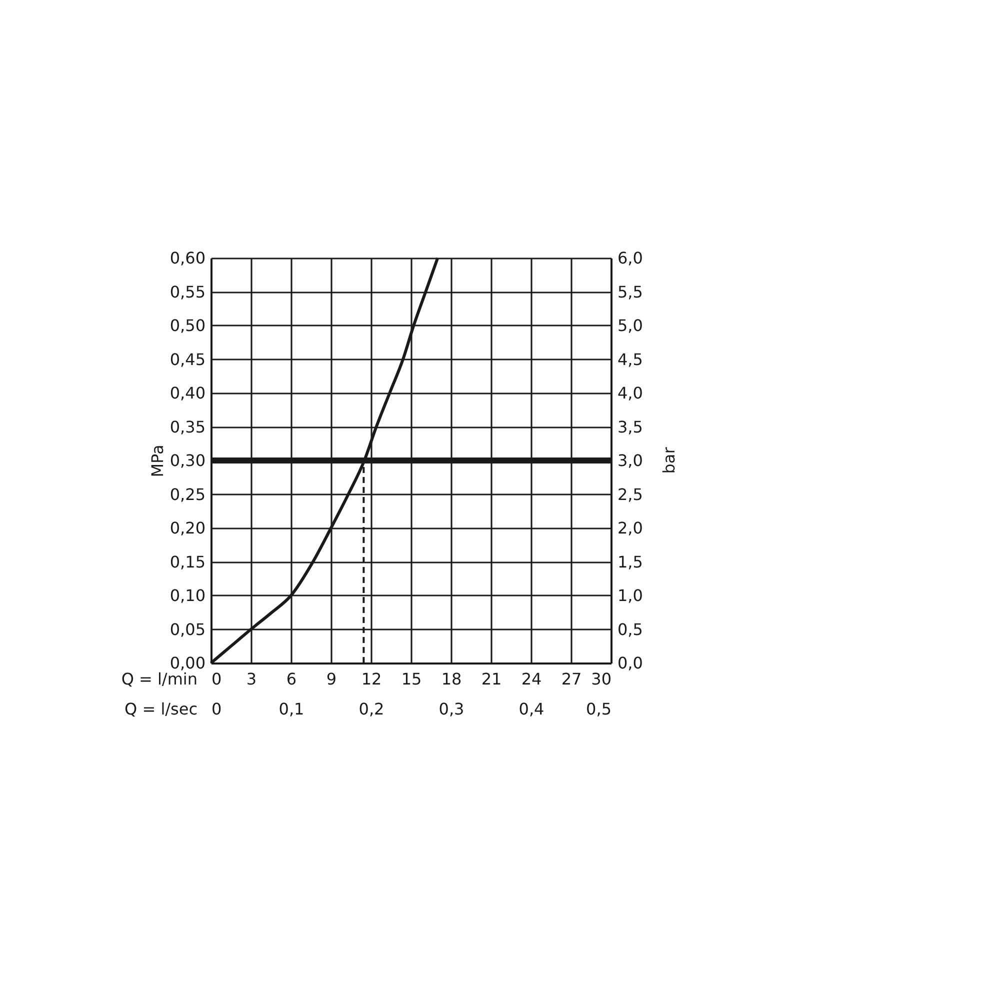  What do you see at coordinates (161, 709) in the screenshot?
I see `x2-axis-title: Q = l/sec` at bounding box center [161, 709].